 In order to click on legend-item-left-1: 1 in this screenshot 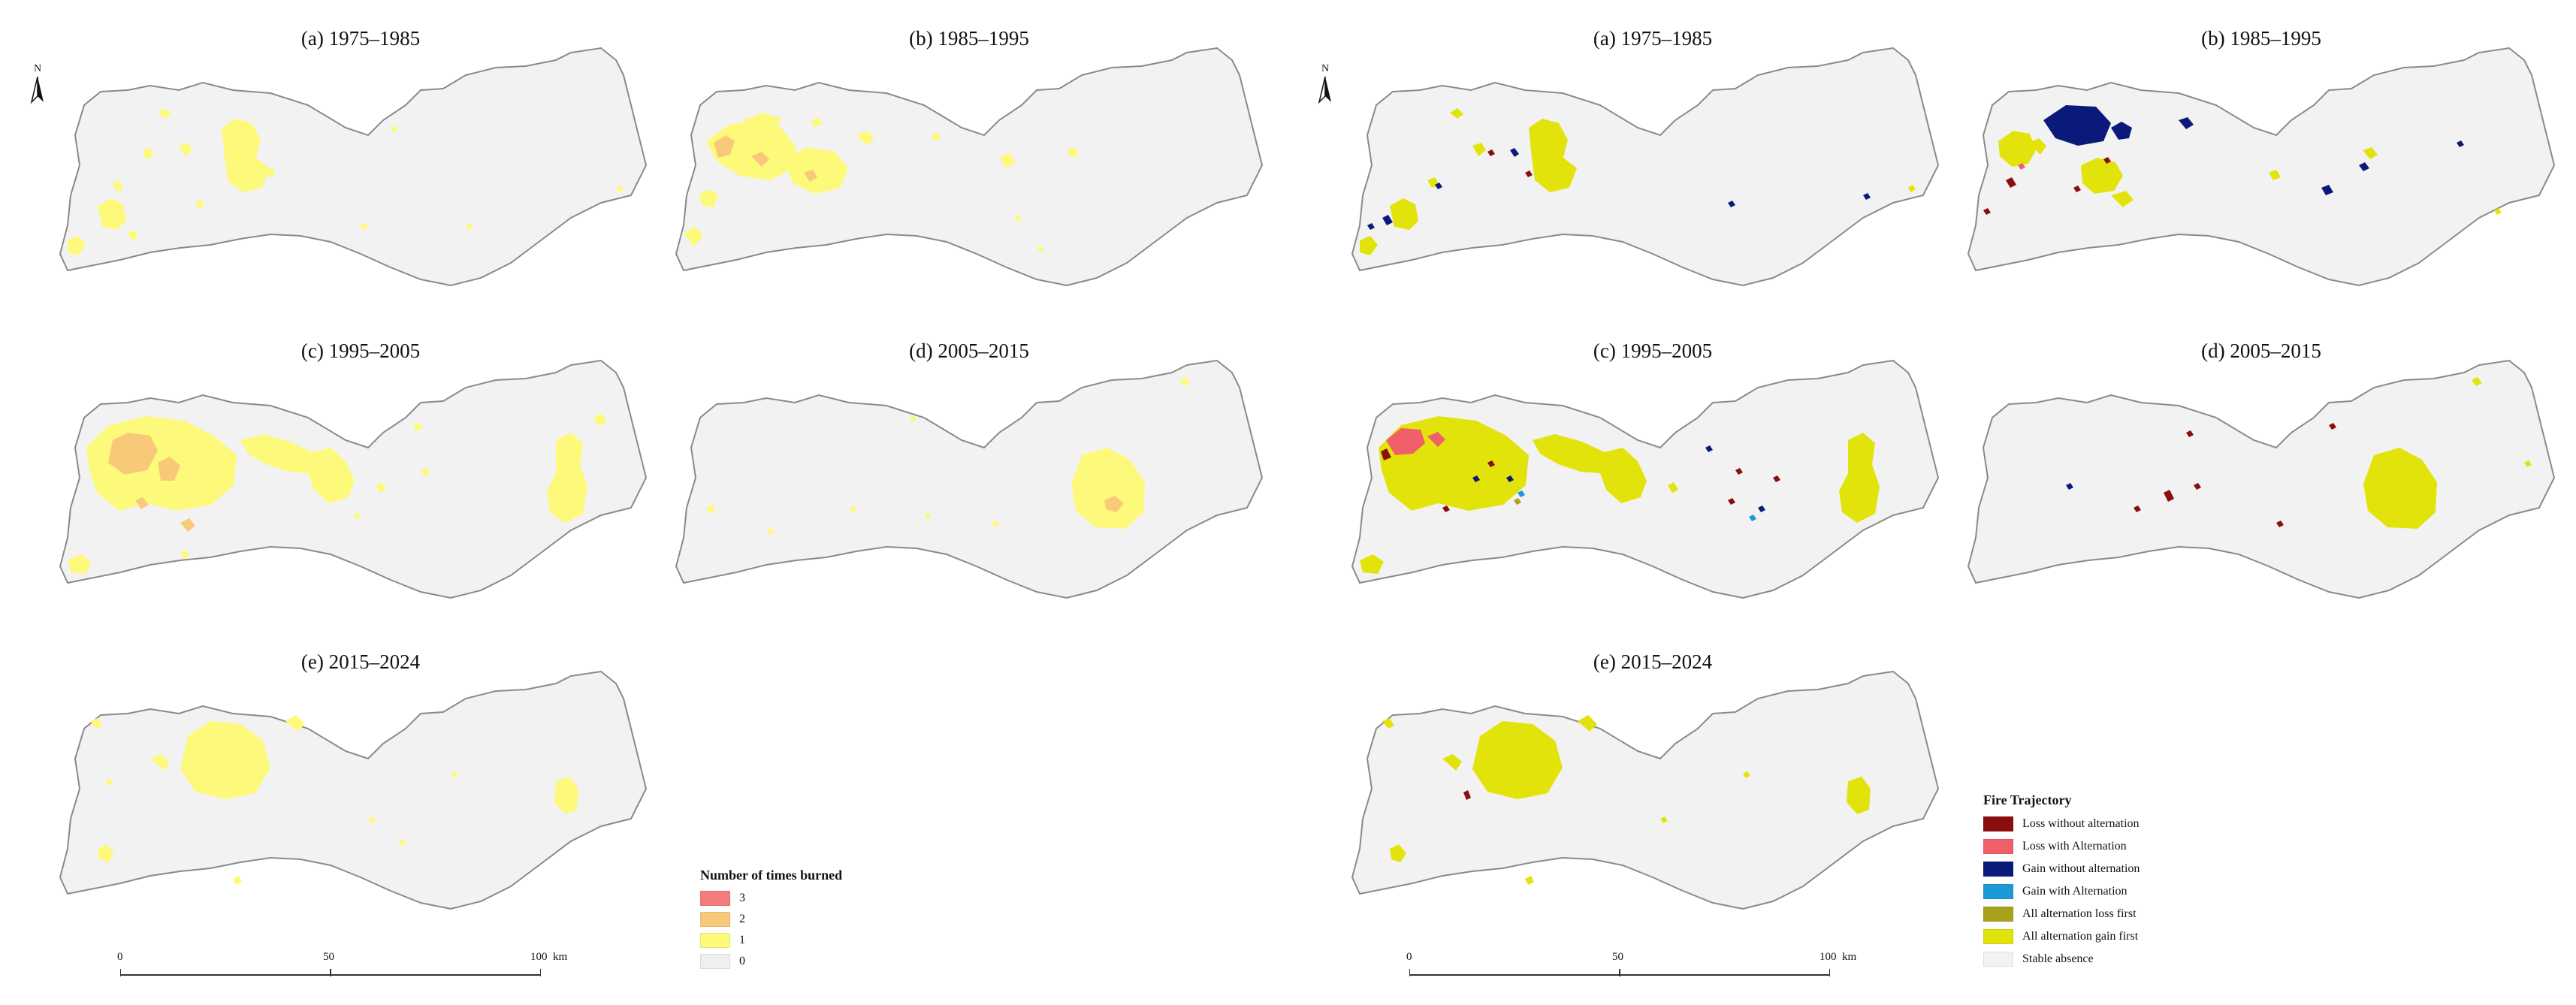, I will do `click(722, 940)`.